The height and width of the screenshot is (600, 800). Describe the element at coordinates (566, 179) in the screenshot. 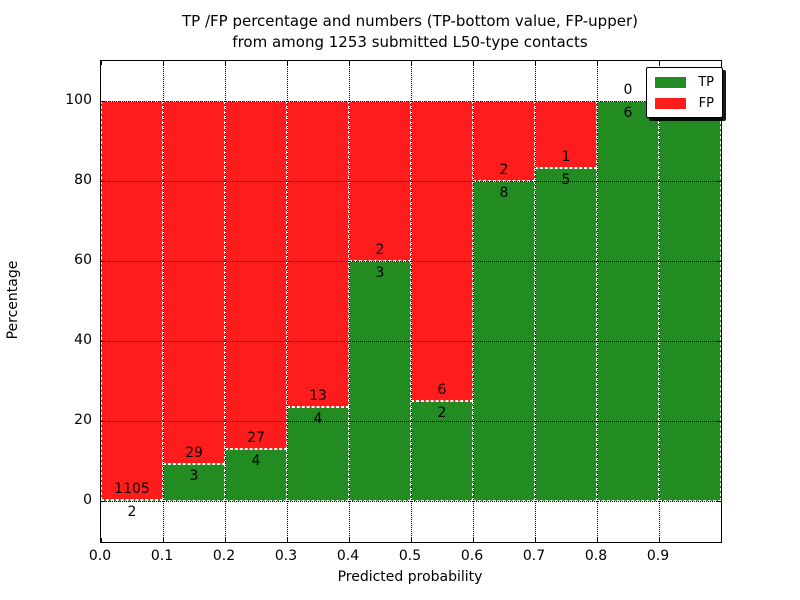

I see `bar-count-label-tp: 5` at that location.